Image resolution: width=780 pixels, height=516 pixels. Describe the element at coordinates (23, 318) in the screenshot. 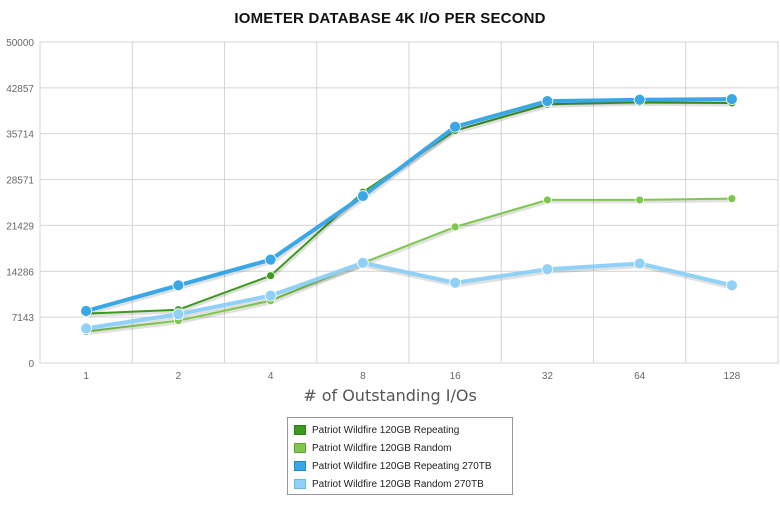

I see `y-tick-label: 7143` at that location.